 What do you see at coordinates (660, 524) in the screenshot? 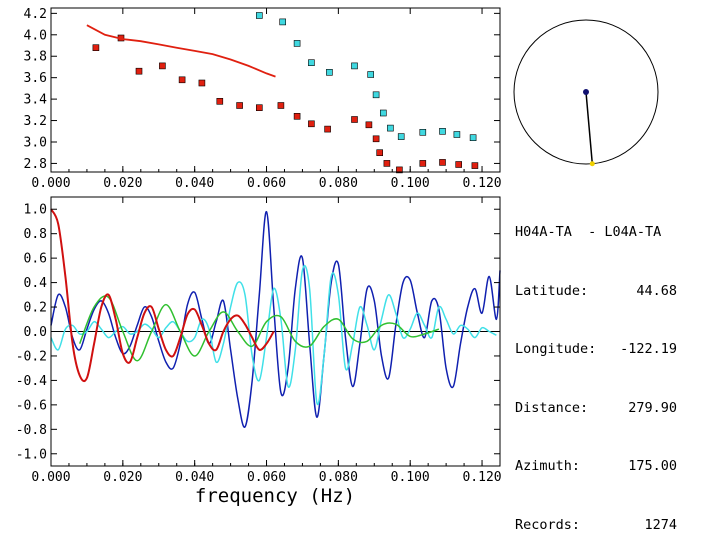
I see `info-value: 1274` at bounding box center [660, 524].